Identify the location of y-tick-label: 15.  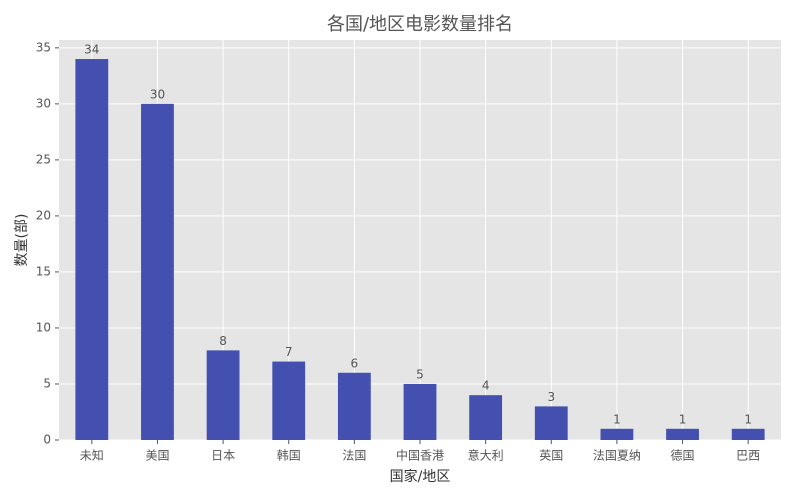
(43, 271).